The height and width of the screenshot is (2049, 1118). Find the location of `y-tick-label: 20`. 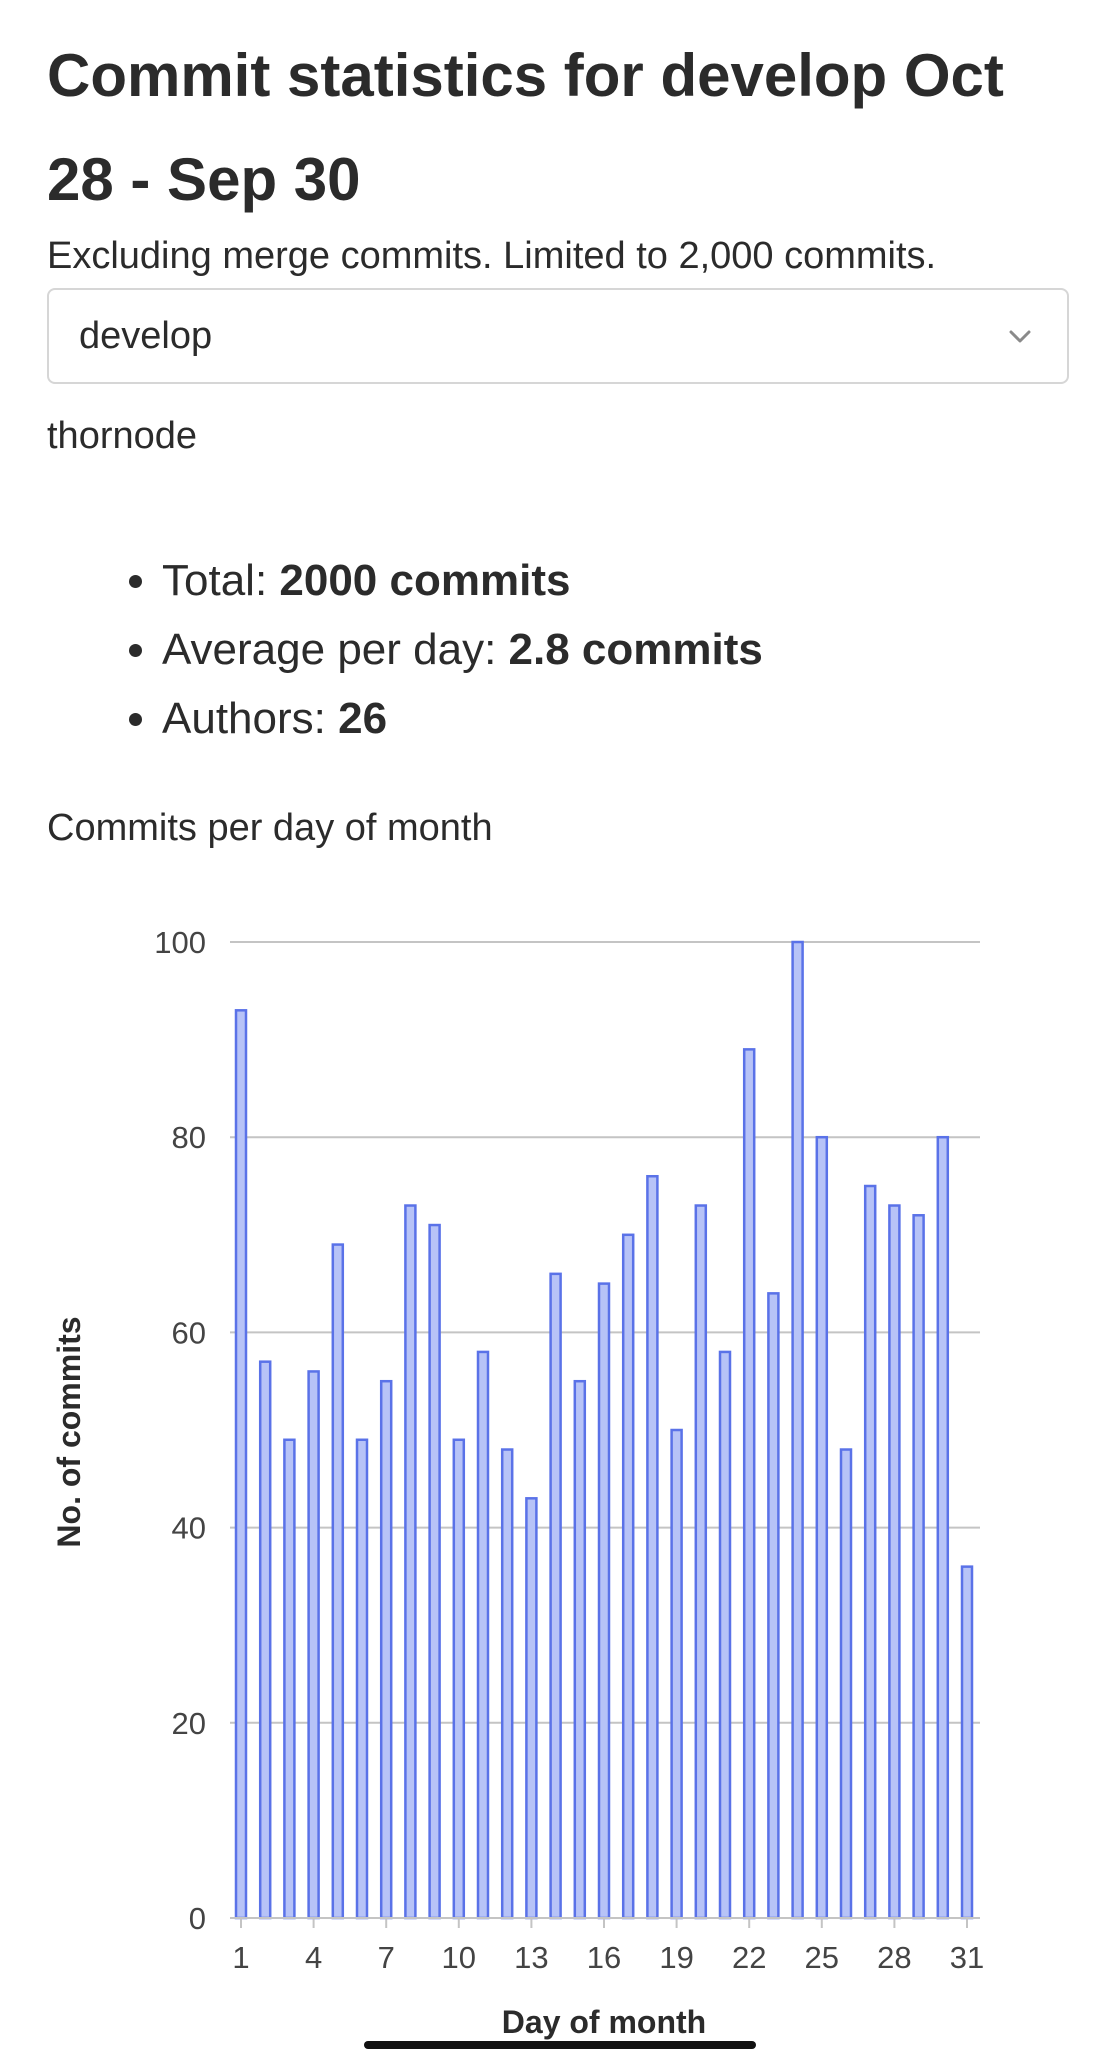

y-tick-label: 20 is located at coordinates (189, 1723).